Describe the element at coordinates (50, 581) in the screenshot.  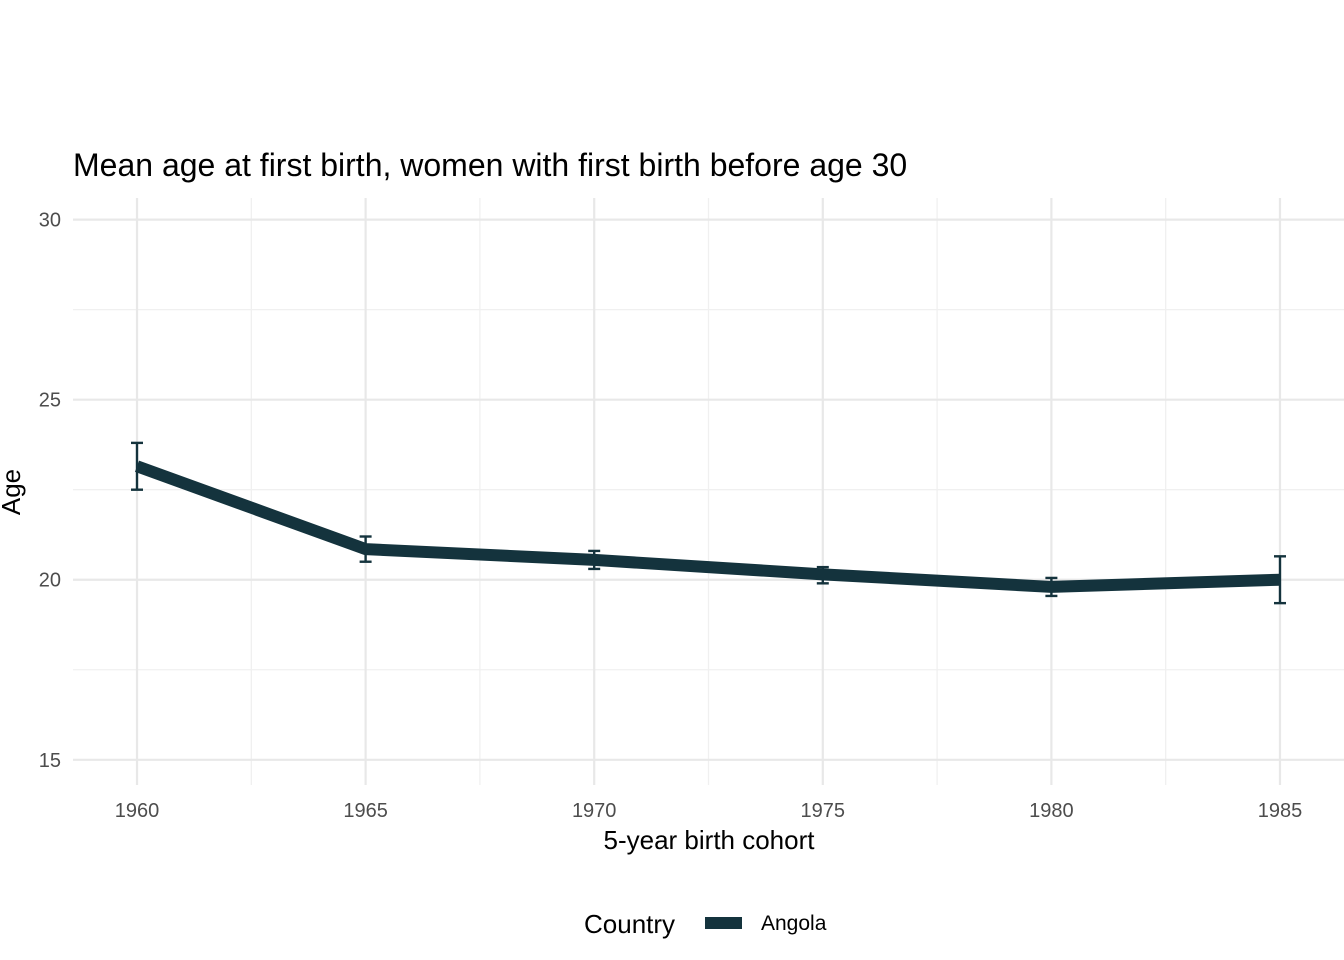
I see `y-tick-label: 20` at that location.